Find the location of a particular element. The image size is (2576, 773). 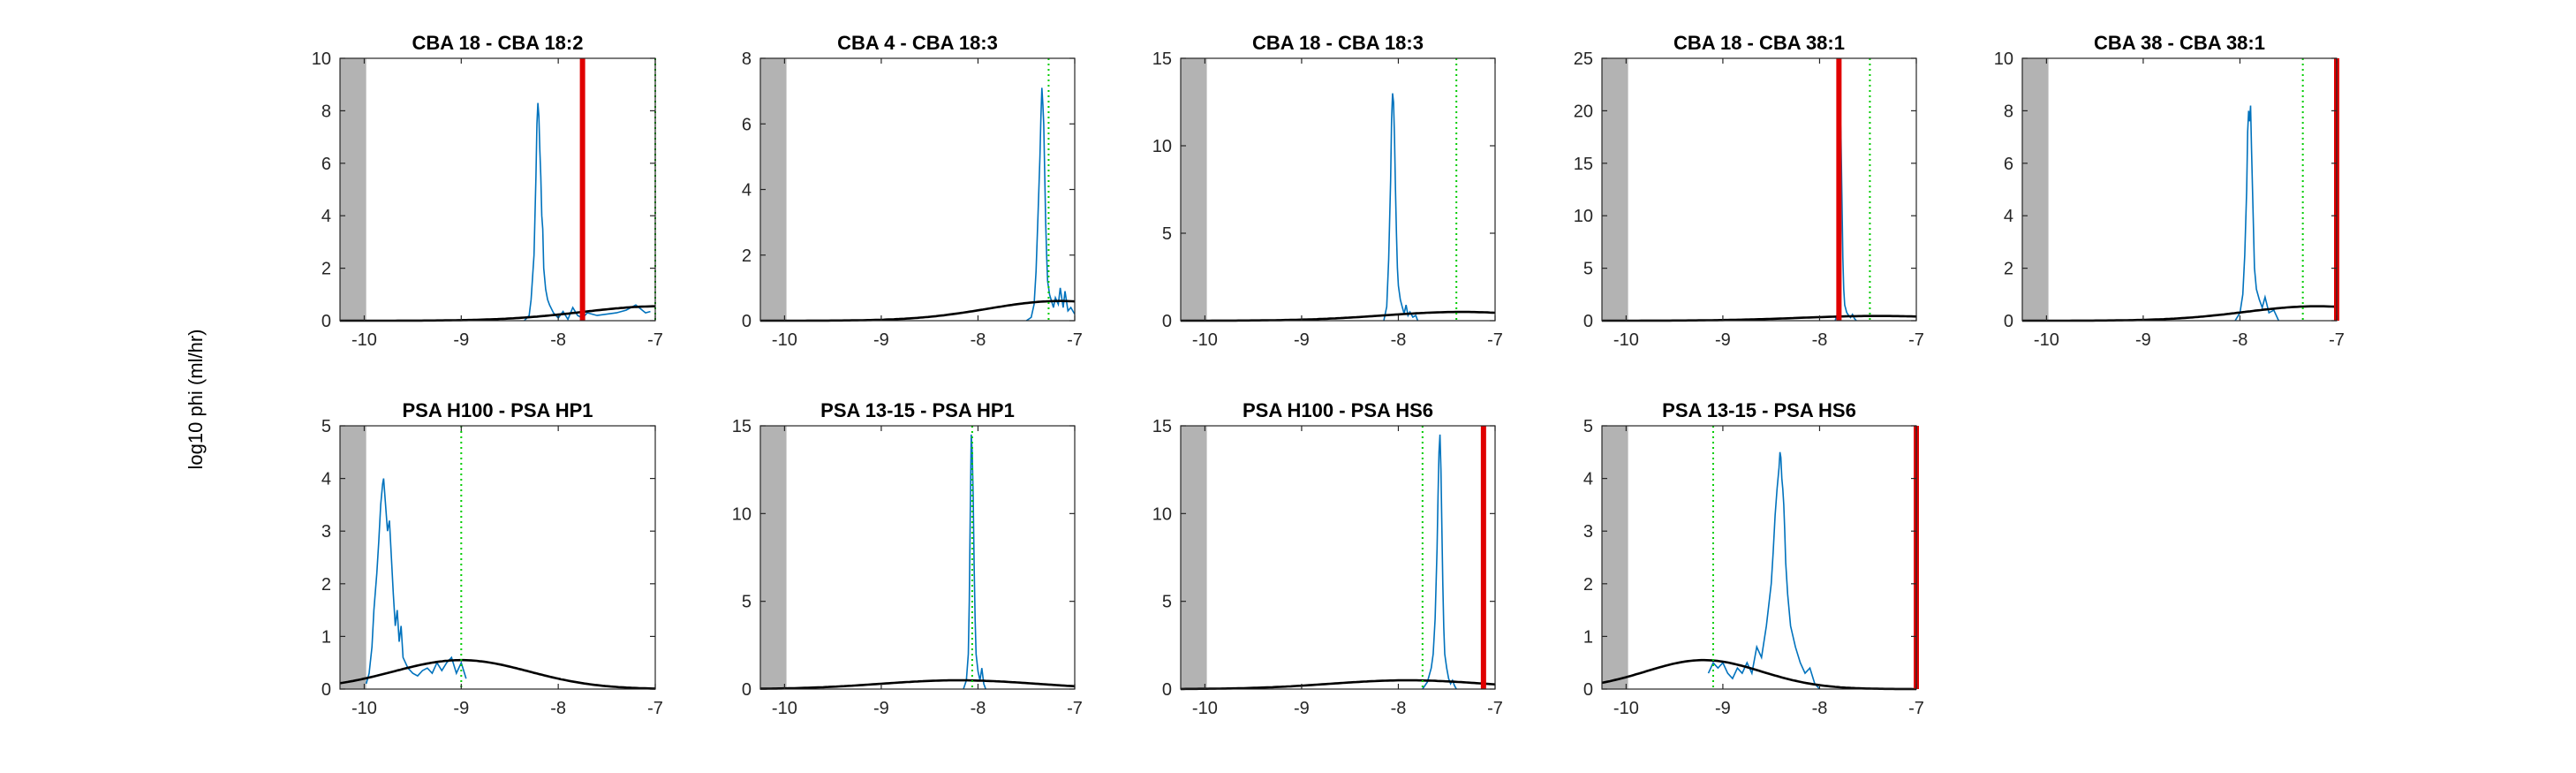

subplot-title: PSA H100 - PSA HS6 is located at coordinates (1338, 410).